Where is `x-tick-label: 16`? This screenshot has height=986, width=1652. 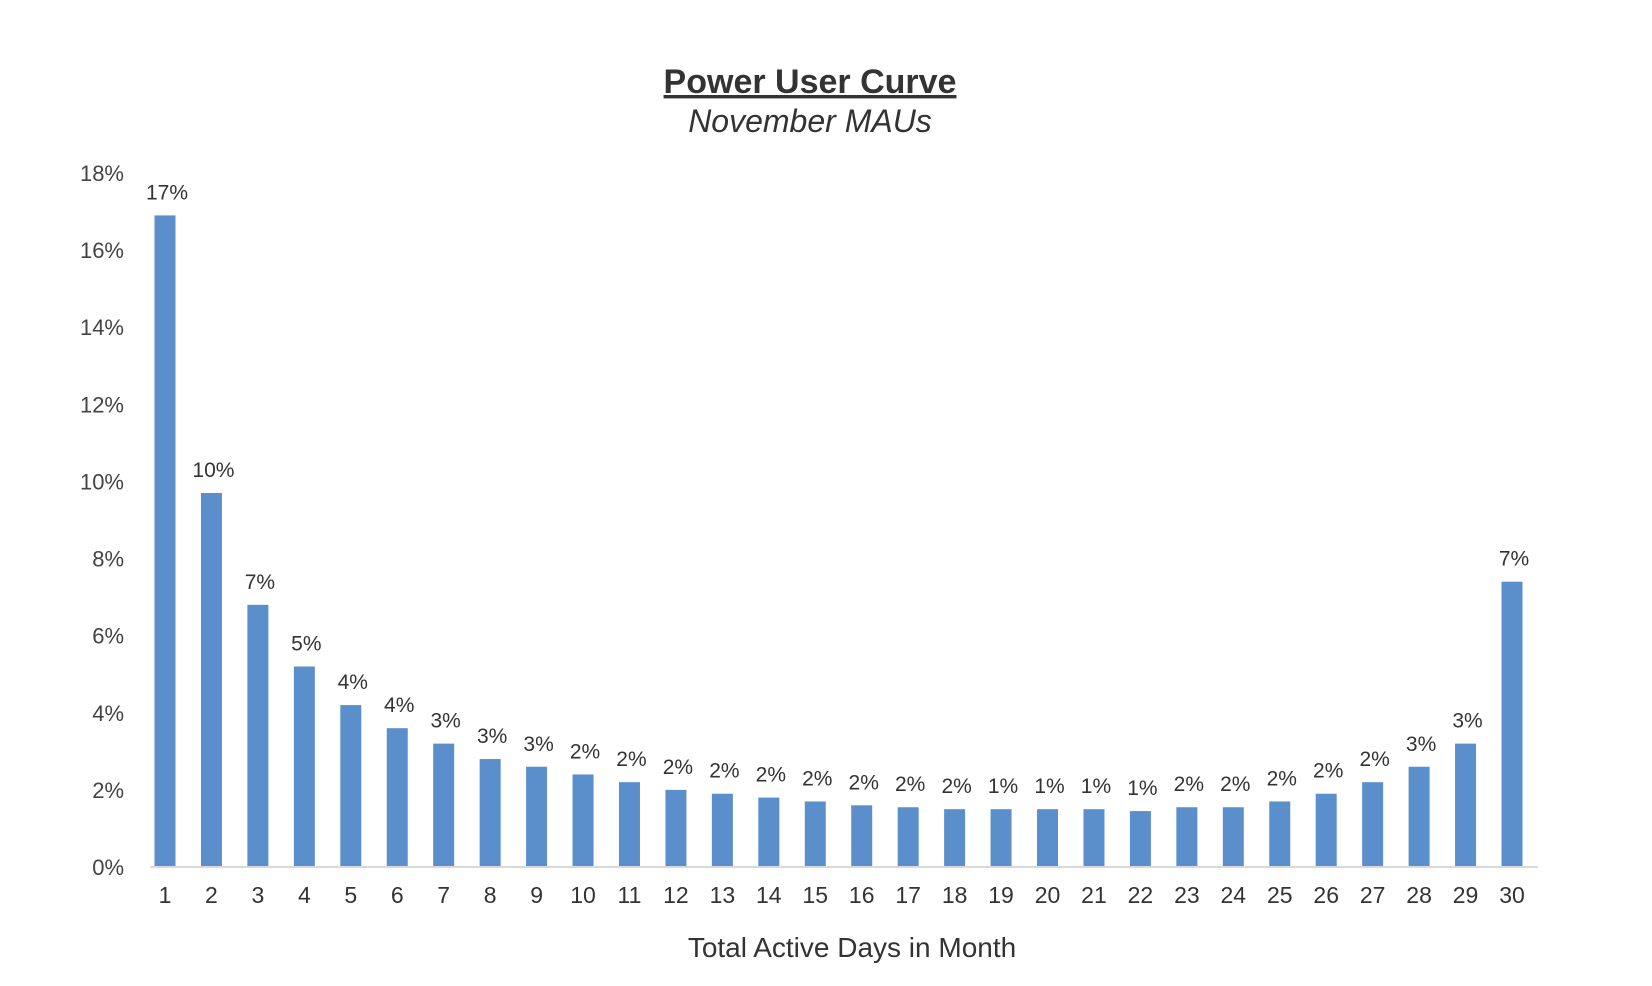
x-tick-label: 16 is located at coordinates (862, 895).